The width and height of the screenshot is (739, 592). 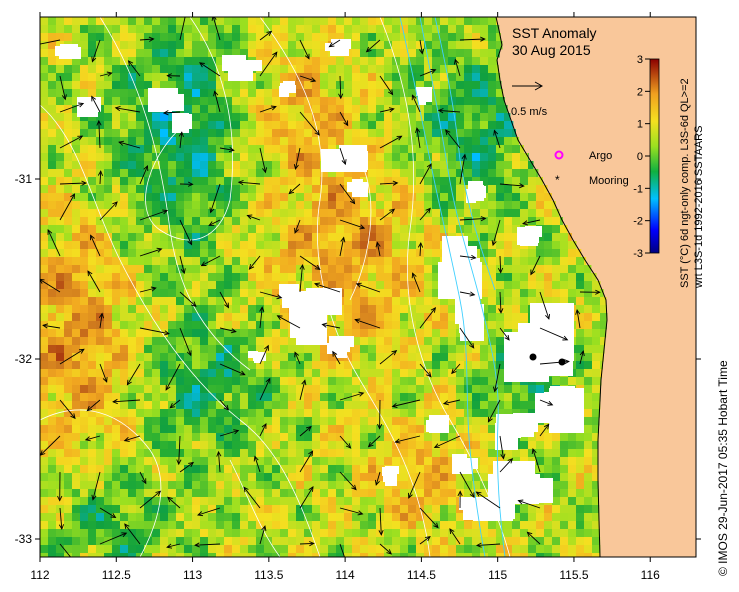 I want to click on x-tick-label: 115, so click(x=497, y=575).